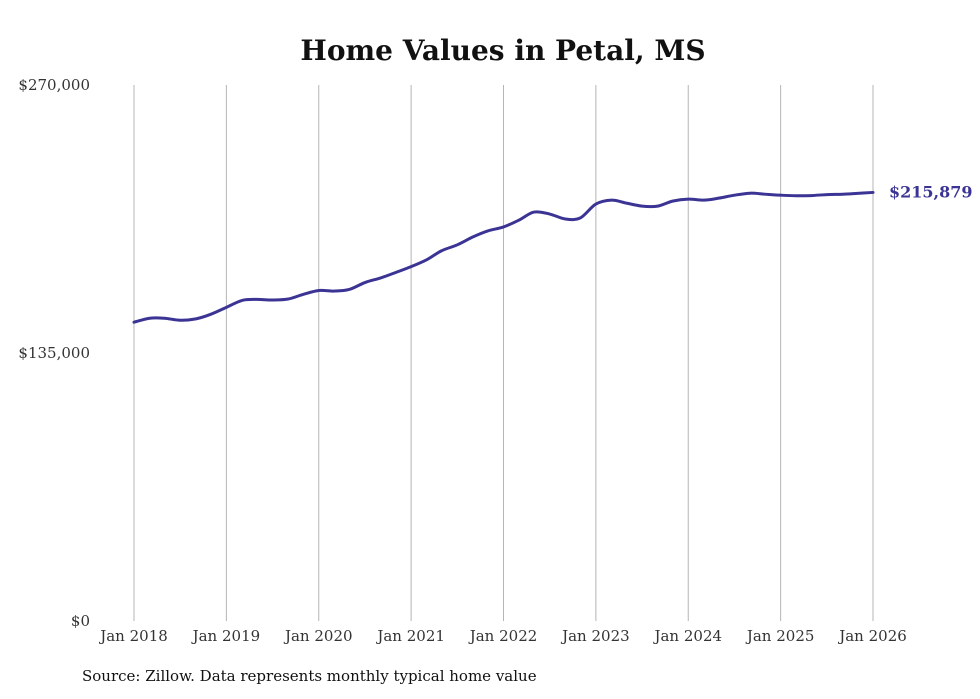 The height and width of the screenshot is (699, 980). I want to click on x-tick-label: Jan 2020, so click(318, 636).